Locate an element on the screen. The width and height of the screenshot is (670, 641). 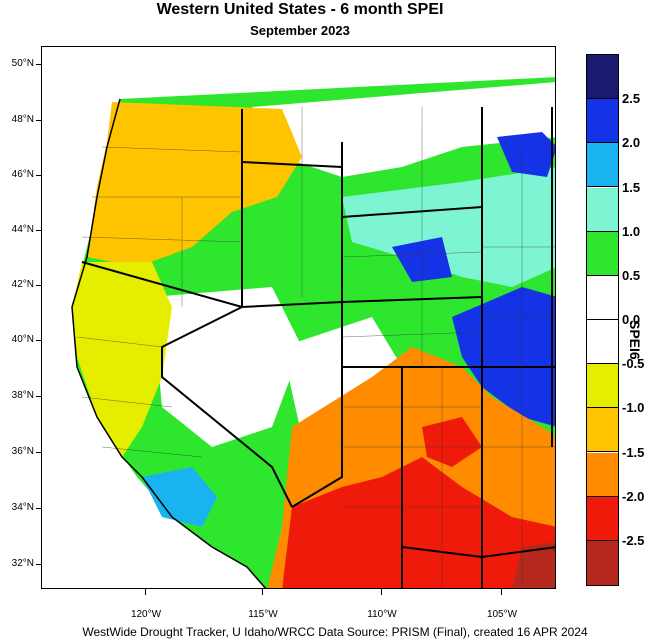
lat-label-48: 48°N is located at coordinates (22, 119).